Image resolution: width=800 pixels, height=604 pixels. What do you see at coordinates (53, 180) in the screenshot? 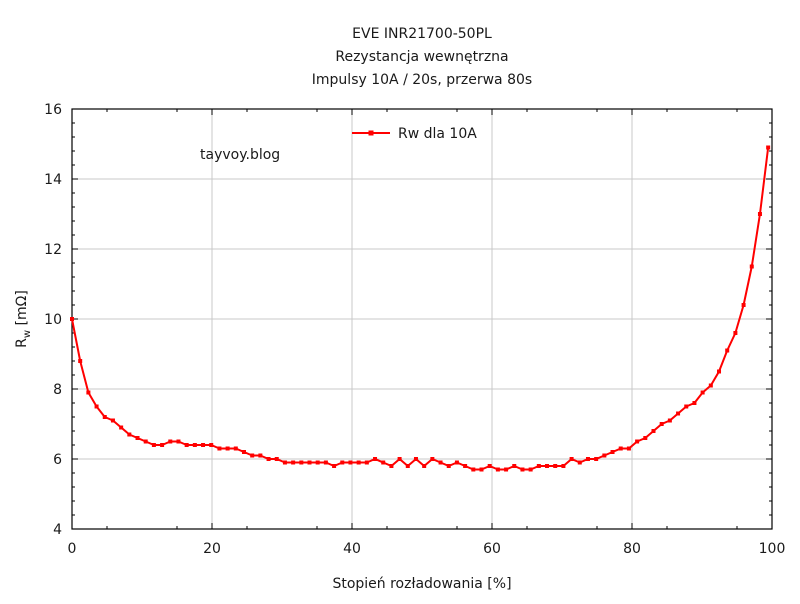
I see `y-tick-label: 14` at bounding box center [53, 180].